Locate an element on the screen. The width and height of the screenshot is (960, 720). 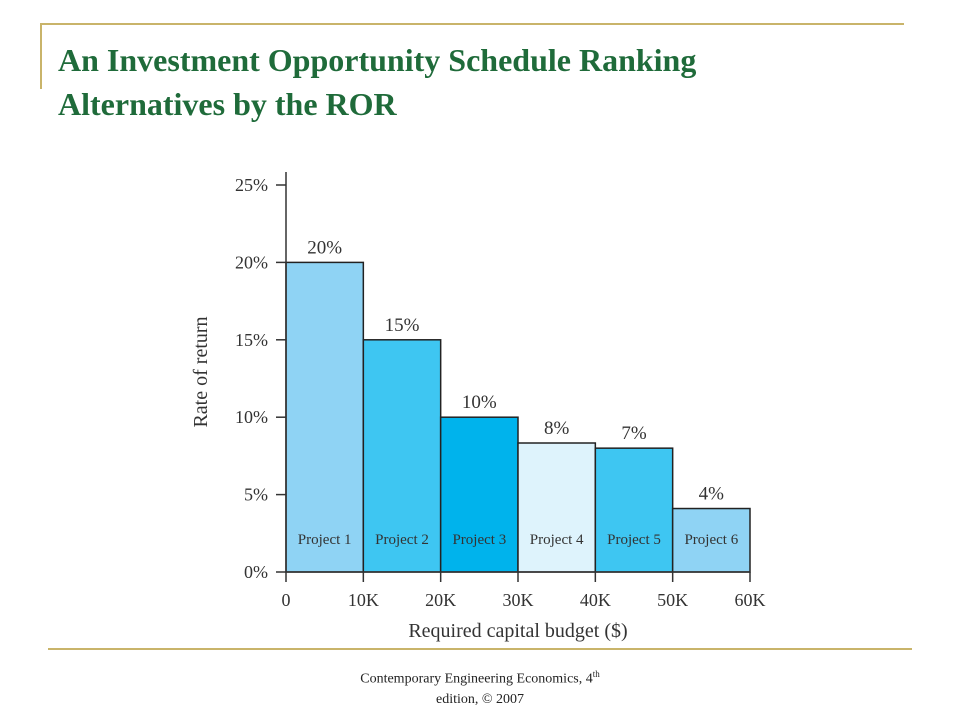
y-axis-title: Rate of return is located at coordinates (201, 371).